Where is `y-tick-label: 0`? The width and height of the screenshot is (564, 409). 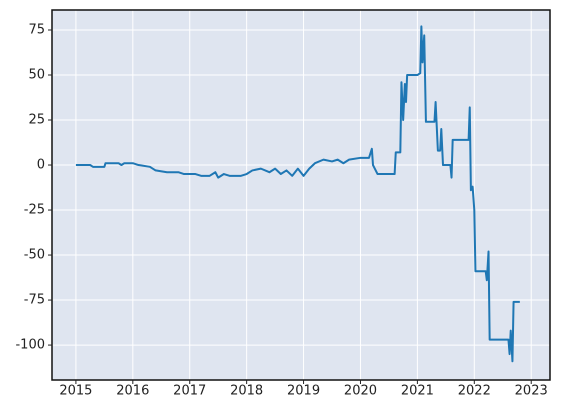 y-tick-label: 0 is located at coordinates (41, 165).